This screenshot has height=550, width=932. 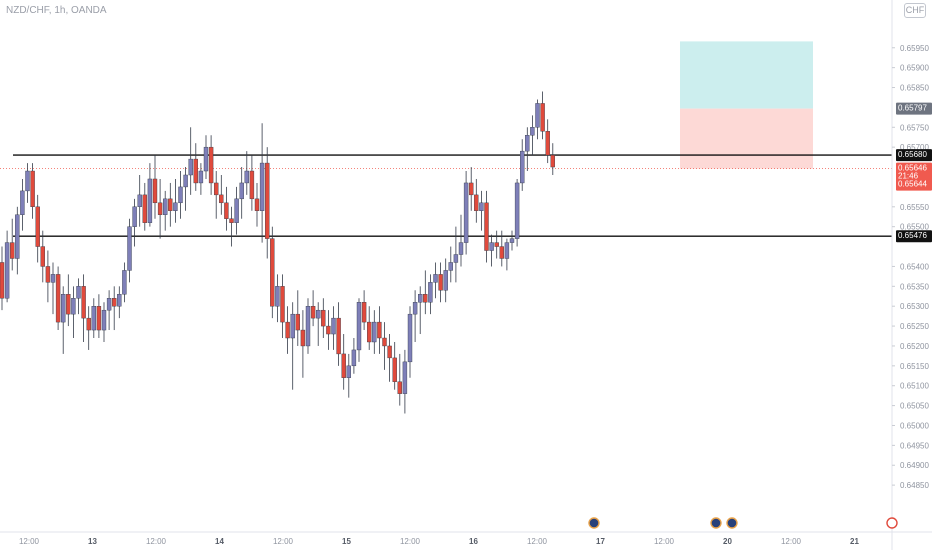 I want to click on event-marker-icon, so click(x=892, y=523).